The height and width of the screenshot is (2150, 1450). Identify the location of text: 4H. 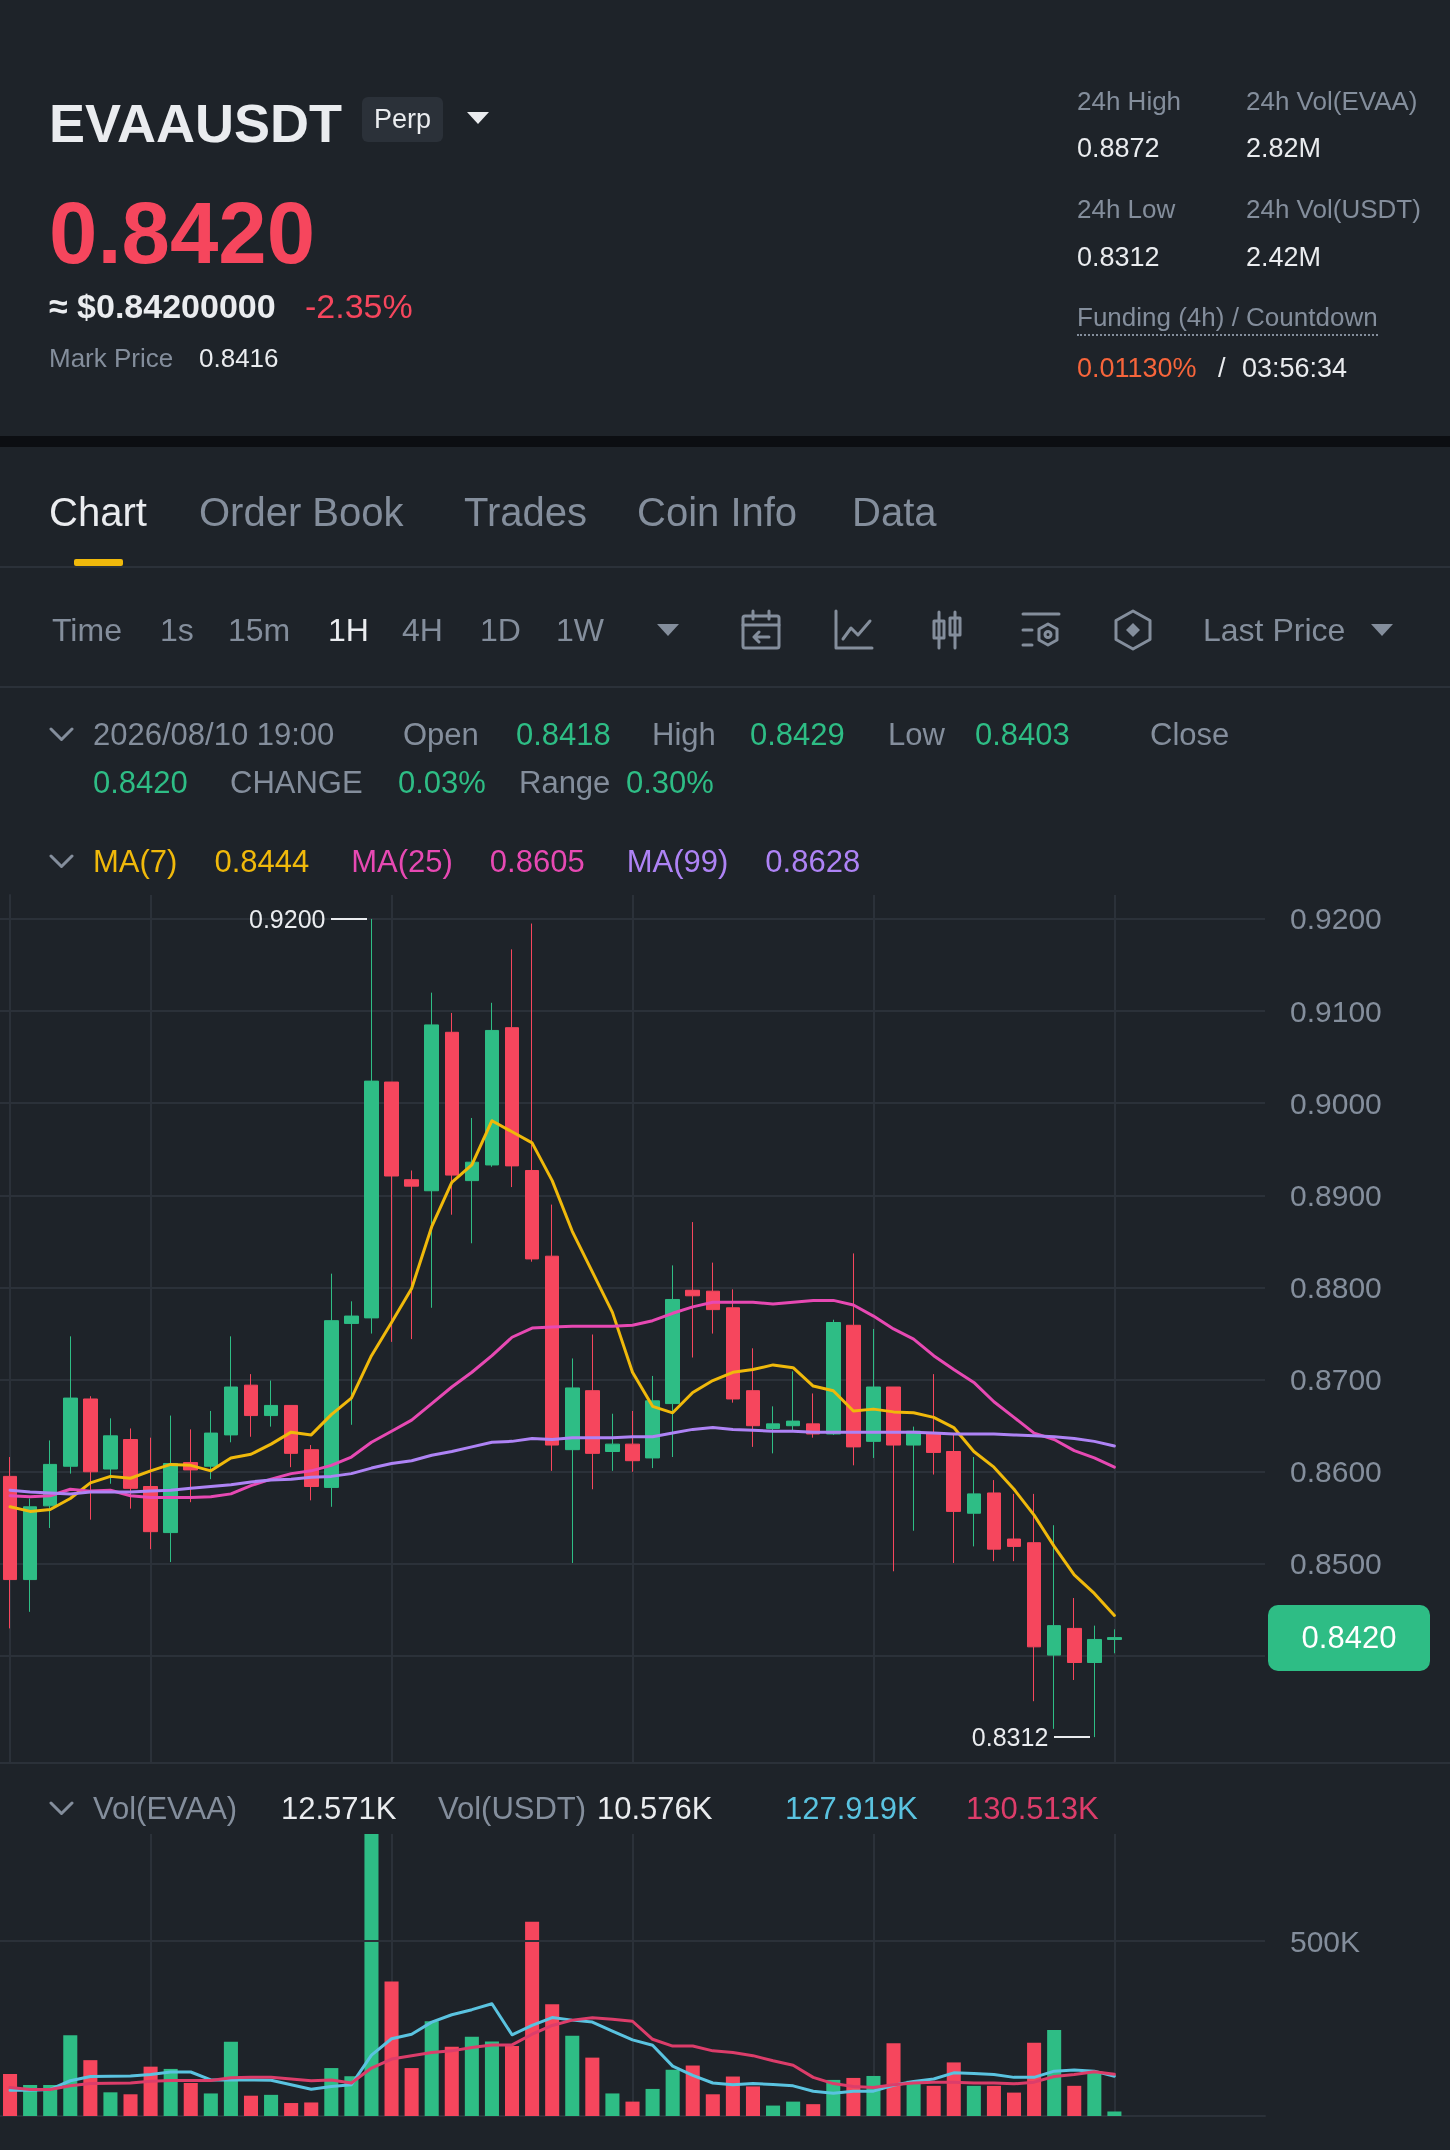
(422, 630).